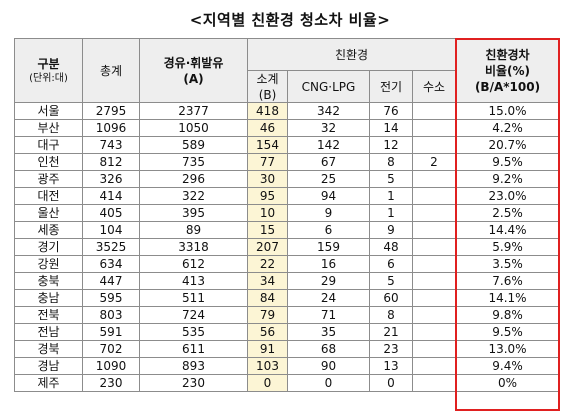  Describe the element at coordinates (193, 213) in the screenshot. I see `cell-fuel: 395` at that location.